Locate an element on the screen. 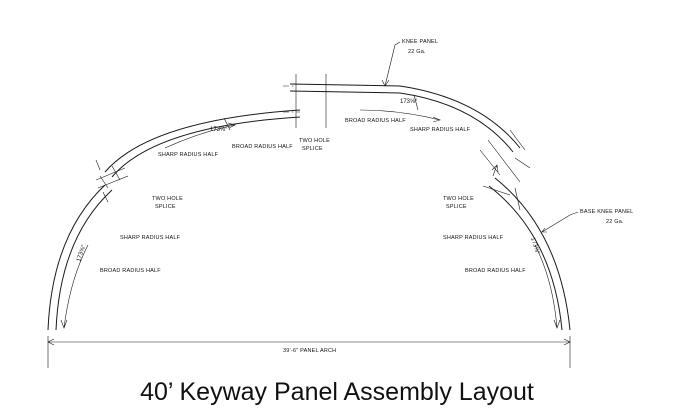 This screenshot has height=420, width=675. broad-radius-half-top-left: BROAD RADIUS HALF is located at coordinates (262, 147).